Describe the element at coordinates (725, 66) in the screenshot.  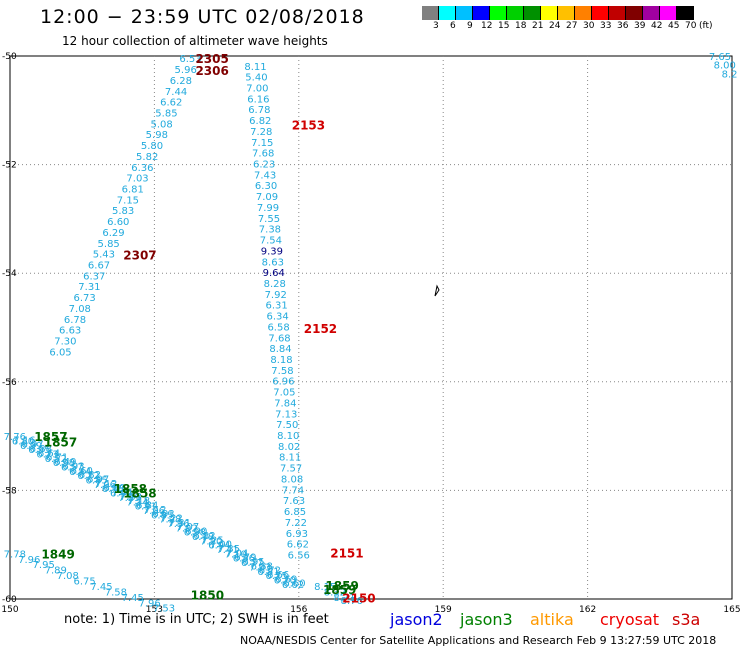
I see `wave-height-point: 8.00` at that location.